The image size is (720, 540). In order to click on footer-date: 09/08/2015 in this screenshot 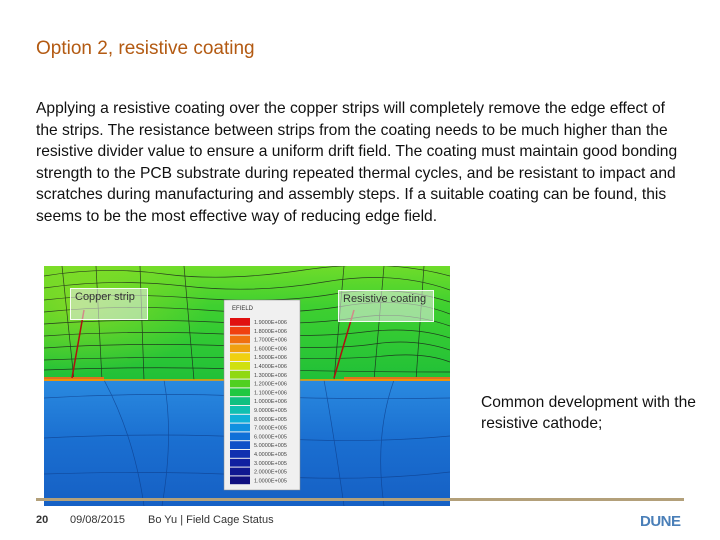, I will do `click(98, 520)`.